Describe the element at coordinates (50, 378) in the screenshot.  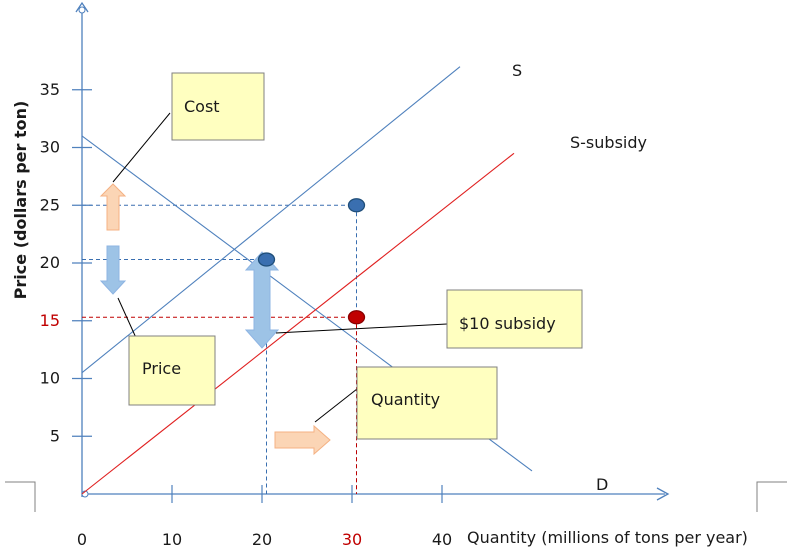
I see `y-tick-label: 10` at that location.